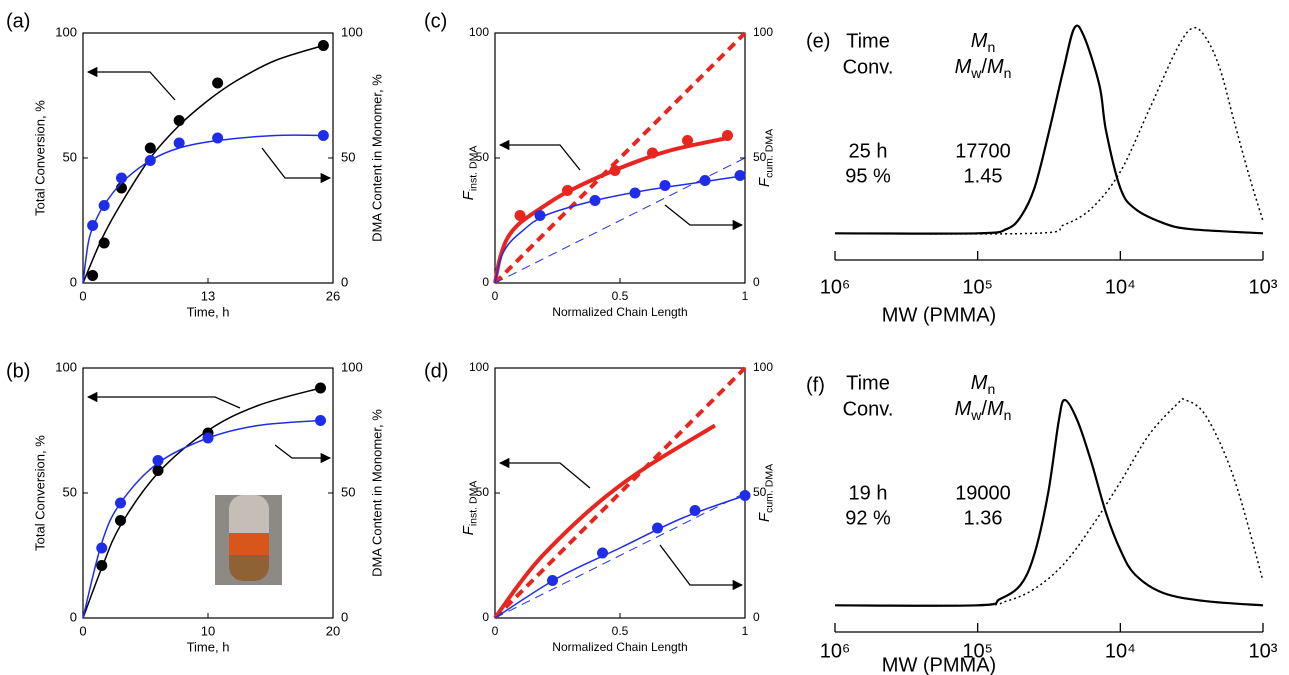  I want to click on subscript: w, so click(976, 73).